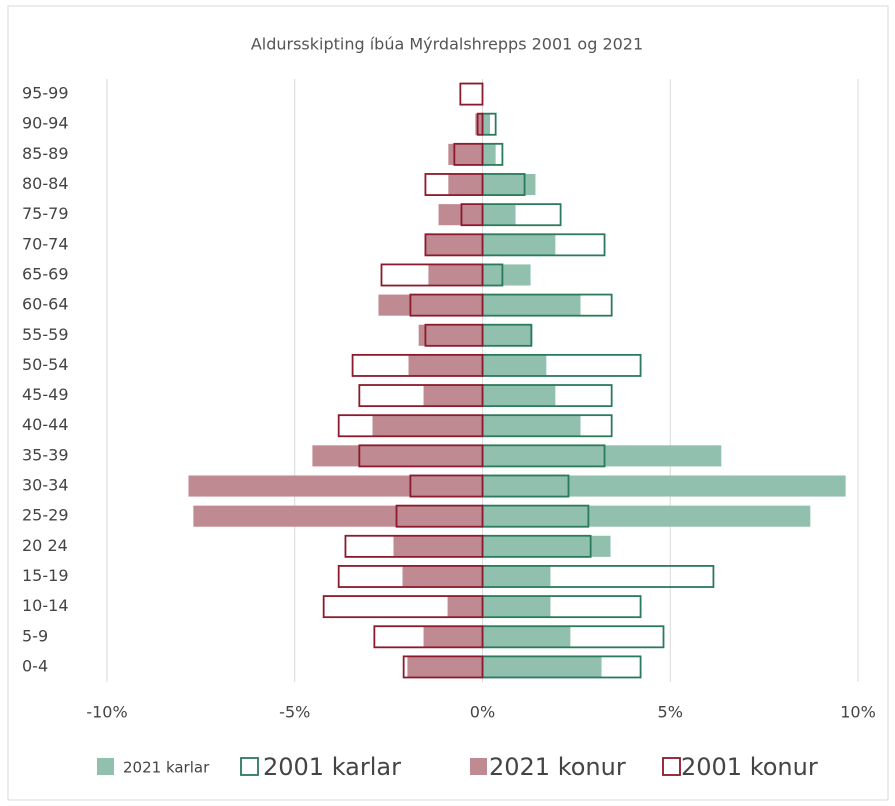  Describe the element at coordinates (45, 364) in the screenshot. I see `y-tick-label: 50-54` at that location.